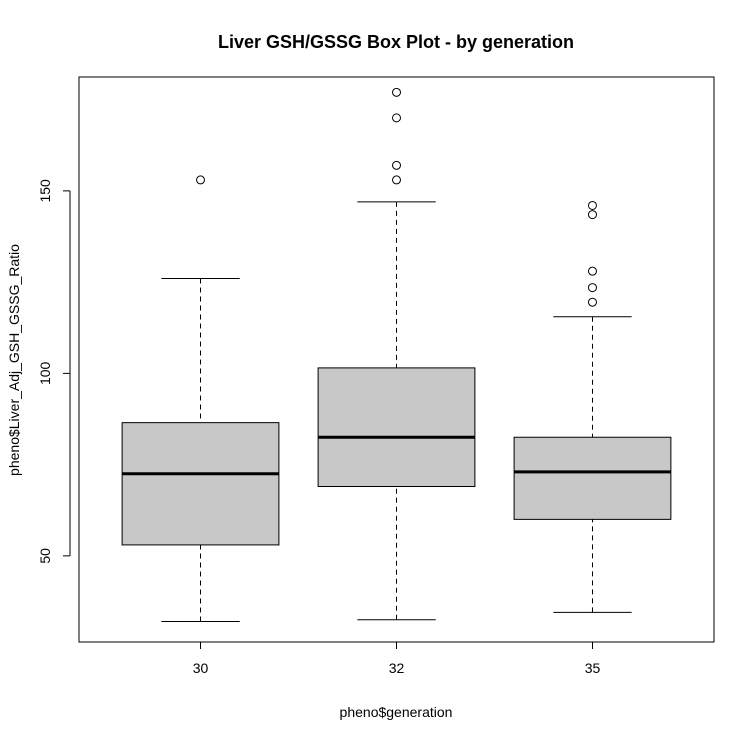 This screenshot has height=741, width=755. What do you see at coordinates (45, 556) in the screenshot?
I see `y-tick-label: 50` at bounding box center [45, 556].